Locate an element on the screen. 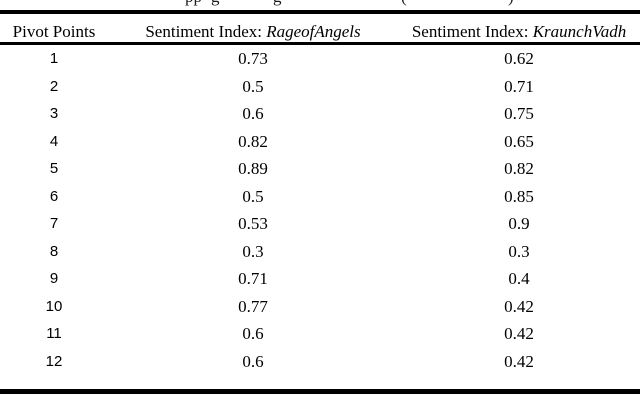  table-row: 2 0.5 0.71 is located at coordinates (320, 87).